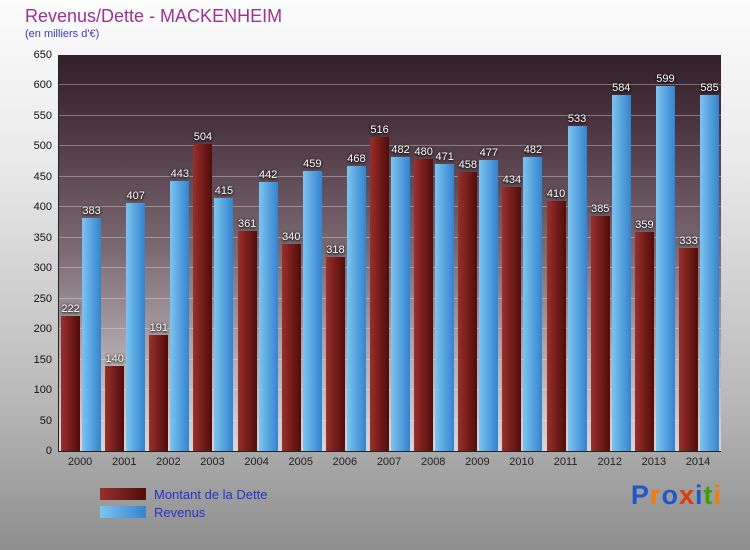 Image resolution: width=750 pixels, height=550 pixels. I want to click on y-tick-label: 150, so click(42, 359).